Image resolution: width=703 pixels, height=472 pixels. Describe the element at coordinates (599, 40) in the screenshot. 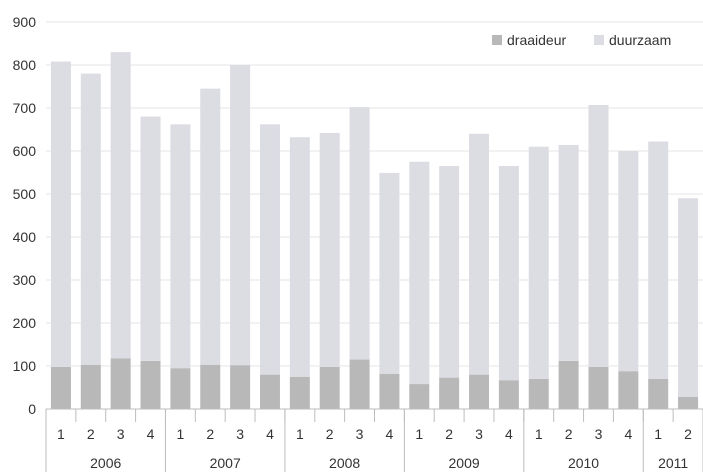

I see `legend-swatch-duurzaam` at that location.